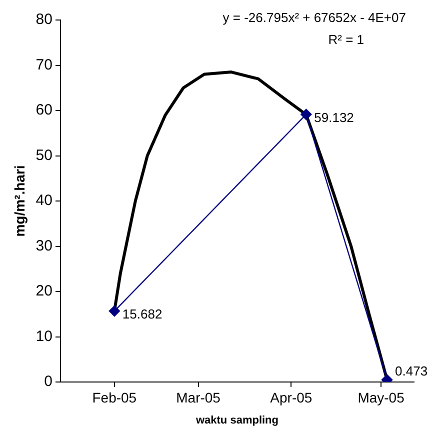  What do you see at coordinates (44, 336) in the screenshot?
I see `y-tick-label: 10` at bounding box center [44, 336].